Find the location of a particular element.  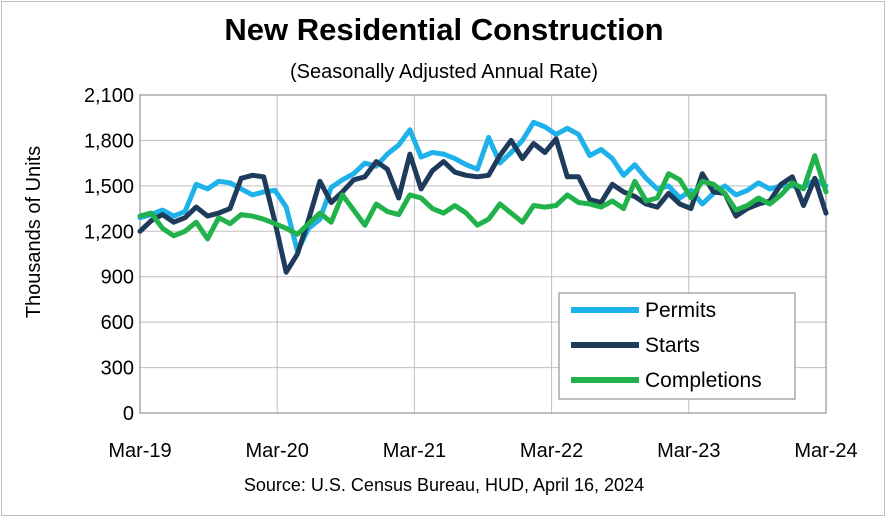

series-line-completions is located at coordinates (483, 197).